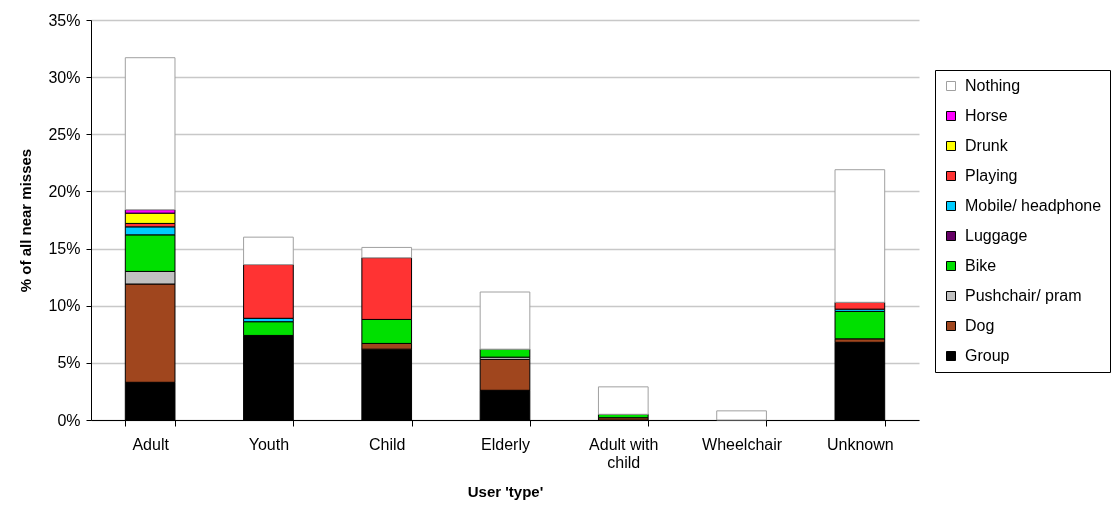 Image resolution: width=1116 pixels, height=516 pixels. I want to click on y-tick-label: 15%, so click(64, 249).